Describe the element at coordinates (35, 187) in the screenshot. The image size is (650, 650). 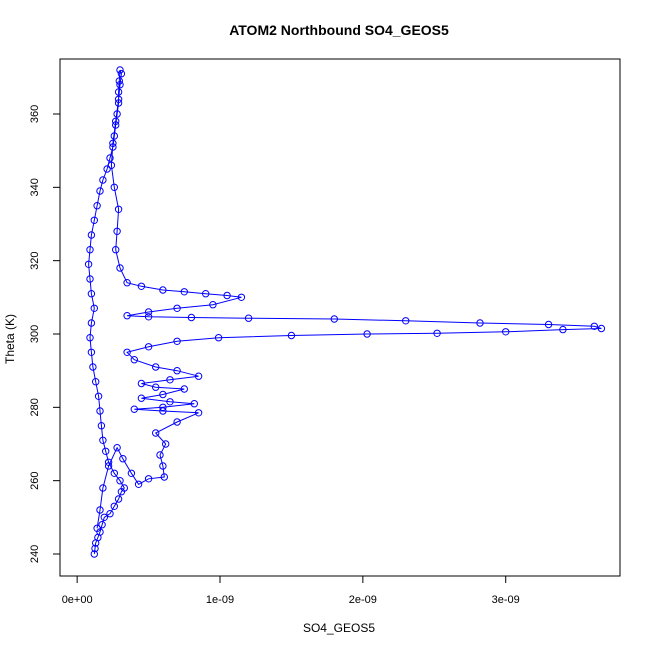
I see `y-tick-label: 340` at that location.